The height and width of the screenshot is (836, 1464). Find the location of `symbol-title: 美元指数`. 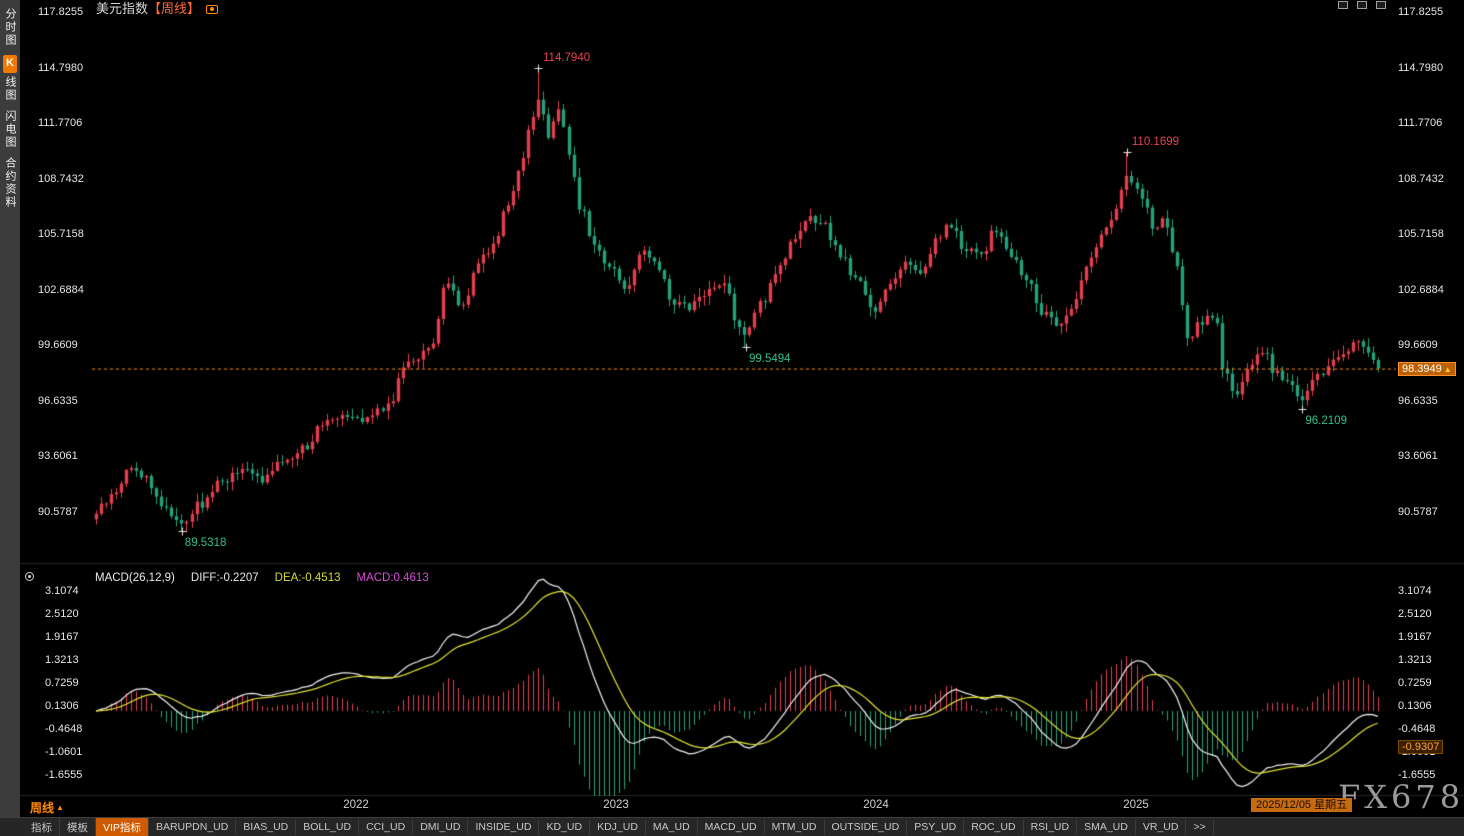

symbol-title: 美元指数 is located at coordinates (122, 8).